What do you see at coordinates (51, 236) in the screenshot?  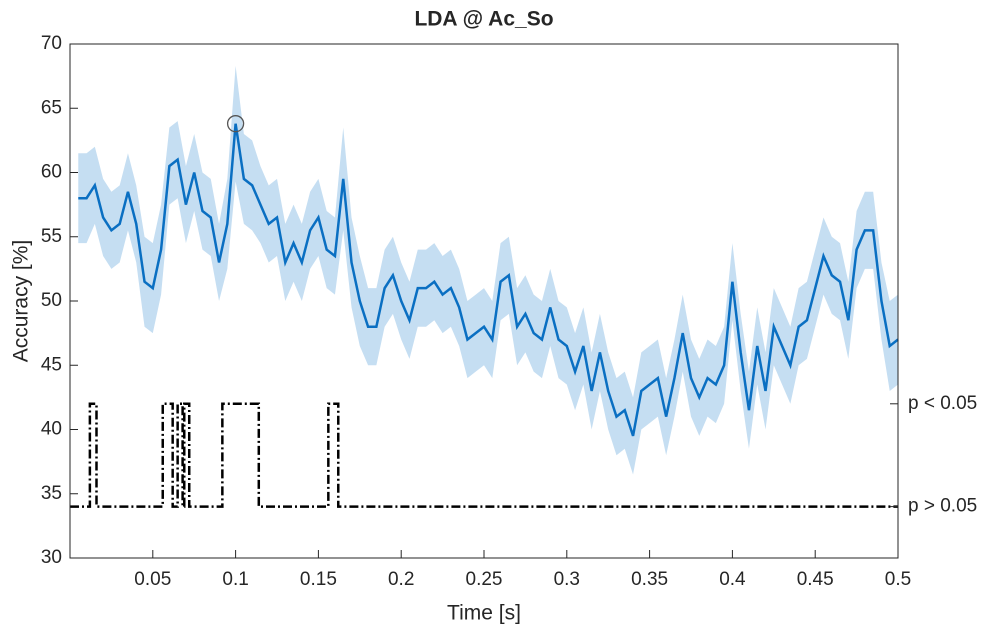 I see `y-tick-label: 55` at bounding box center [51, 236].